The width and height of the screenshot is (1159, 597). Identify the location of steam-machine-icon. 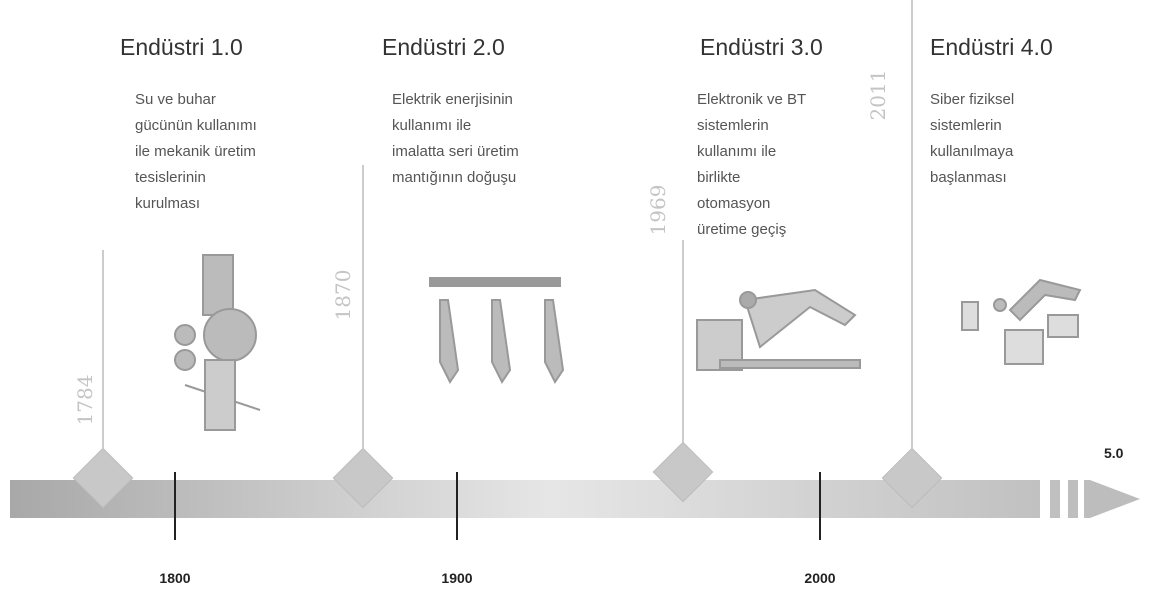
(217, 342).